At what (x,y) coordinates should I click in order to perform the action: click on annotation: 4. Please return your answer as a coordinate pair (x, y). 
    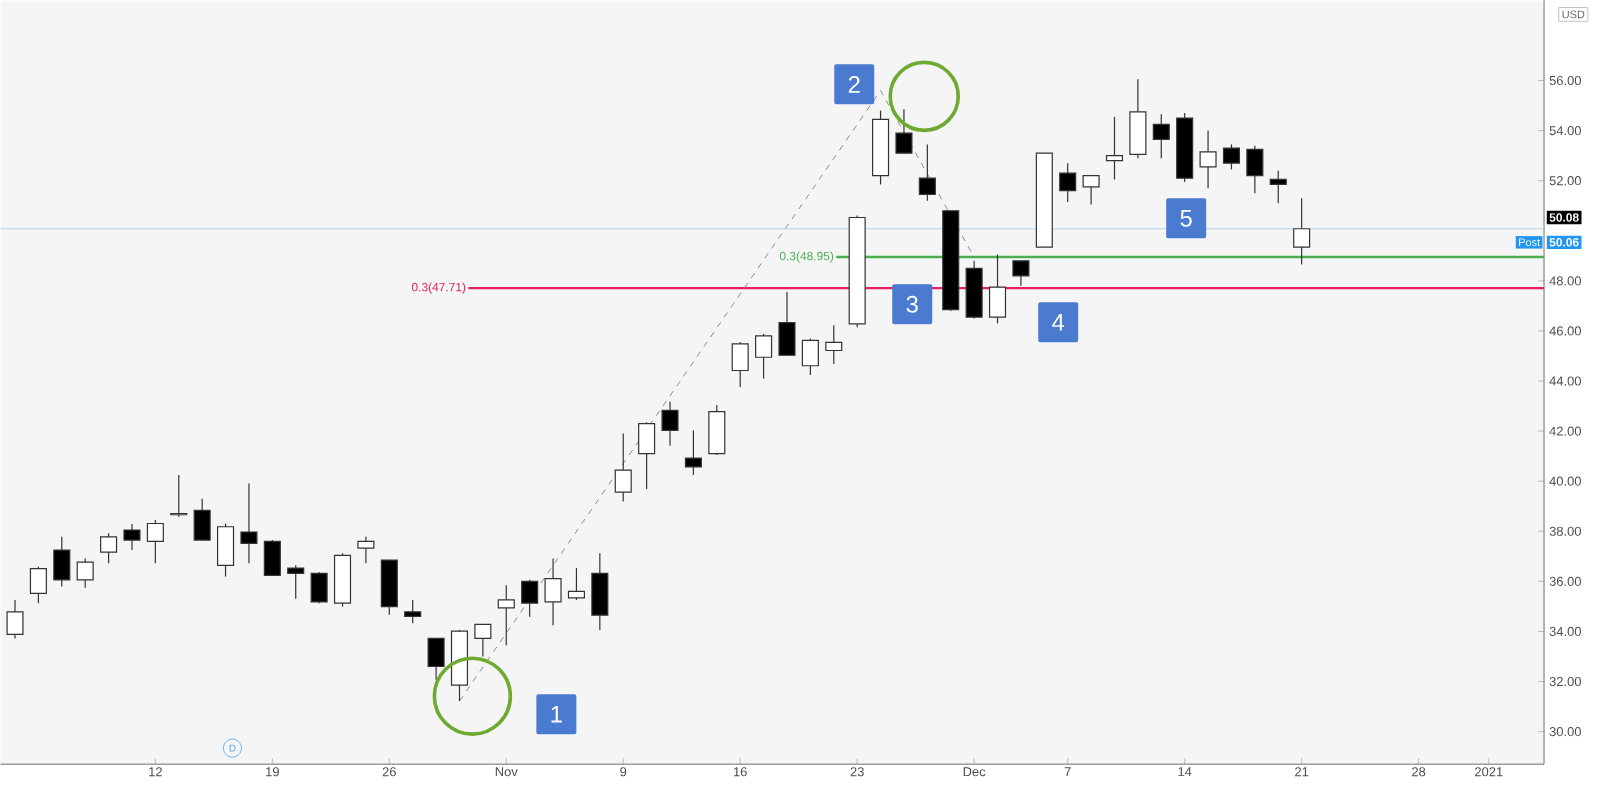
    Looking at the image, I should click on (1058, 322).